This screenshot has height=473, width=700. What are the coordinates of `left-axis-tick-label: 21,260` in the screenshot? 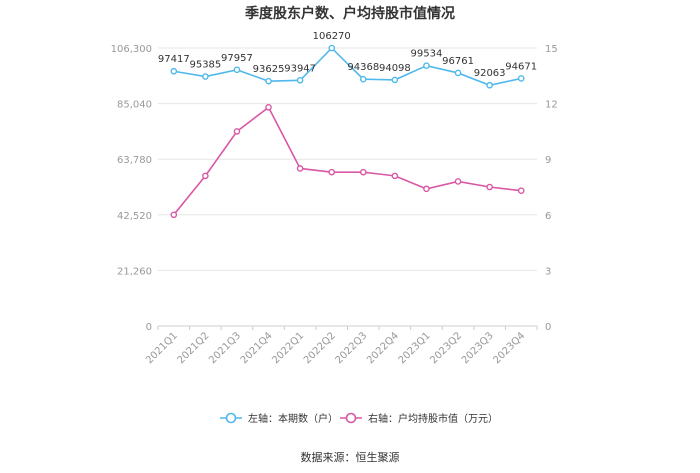 It's located at (134, 271).